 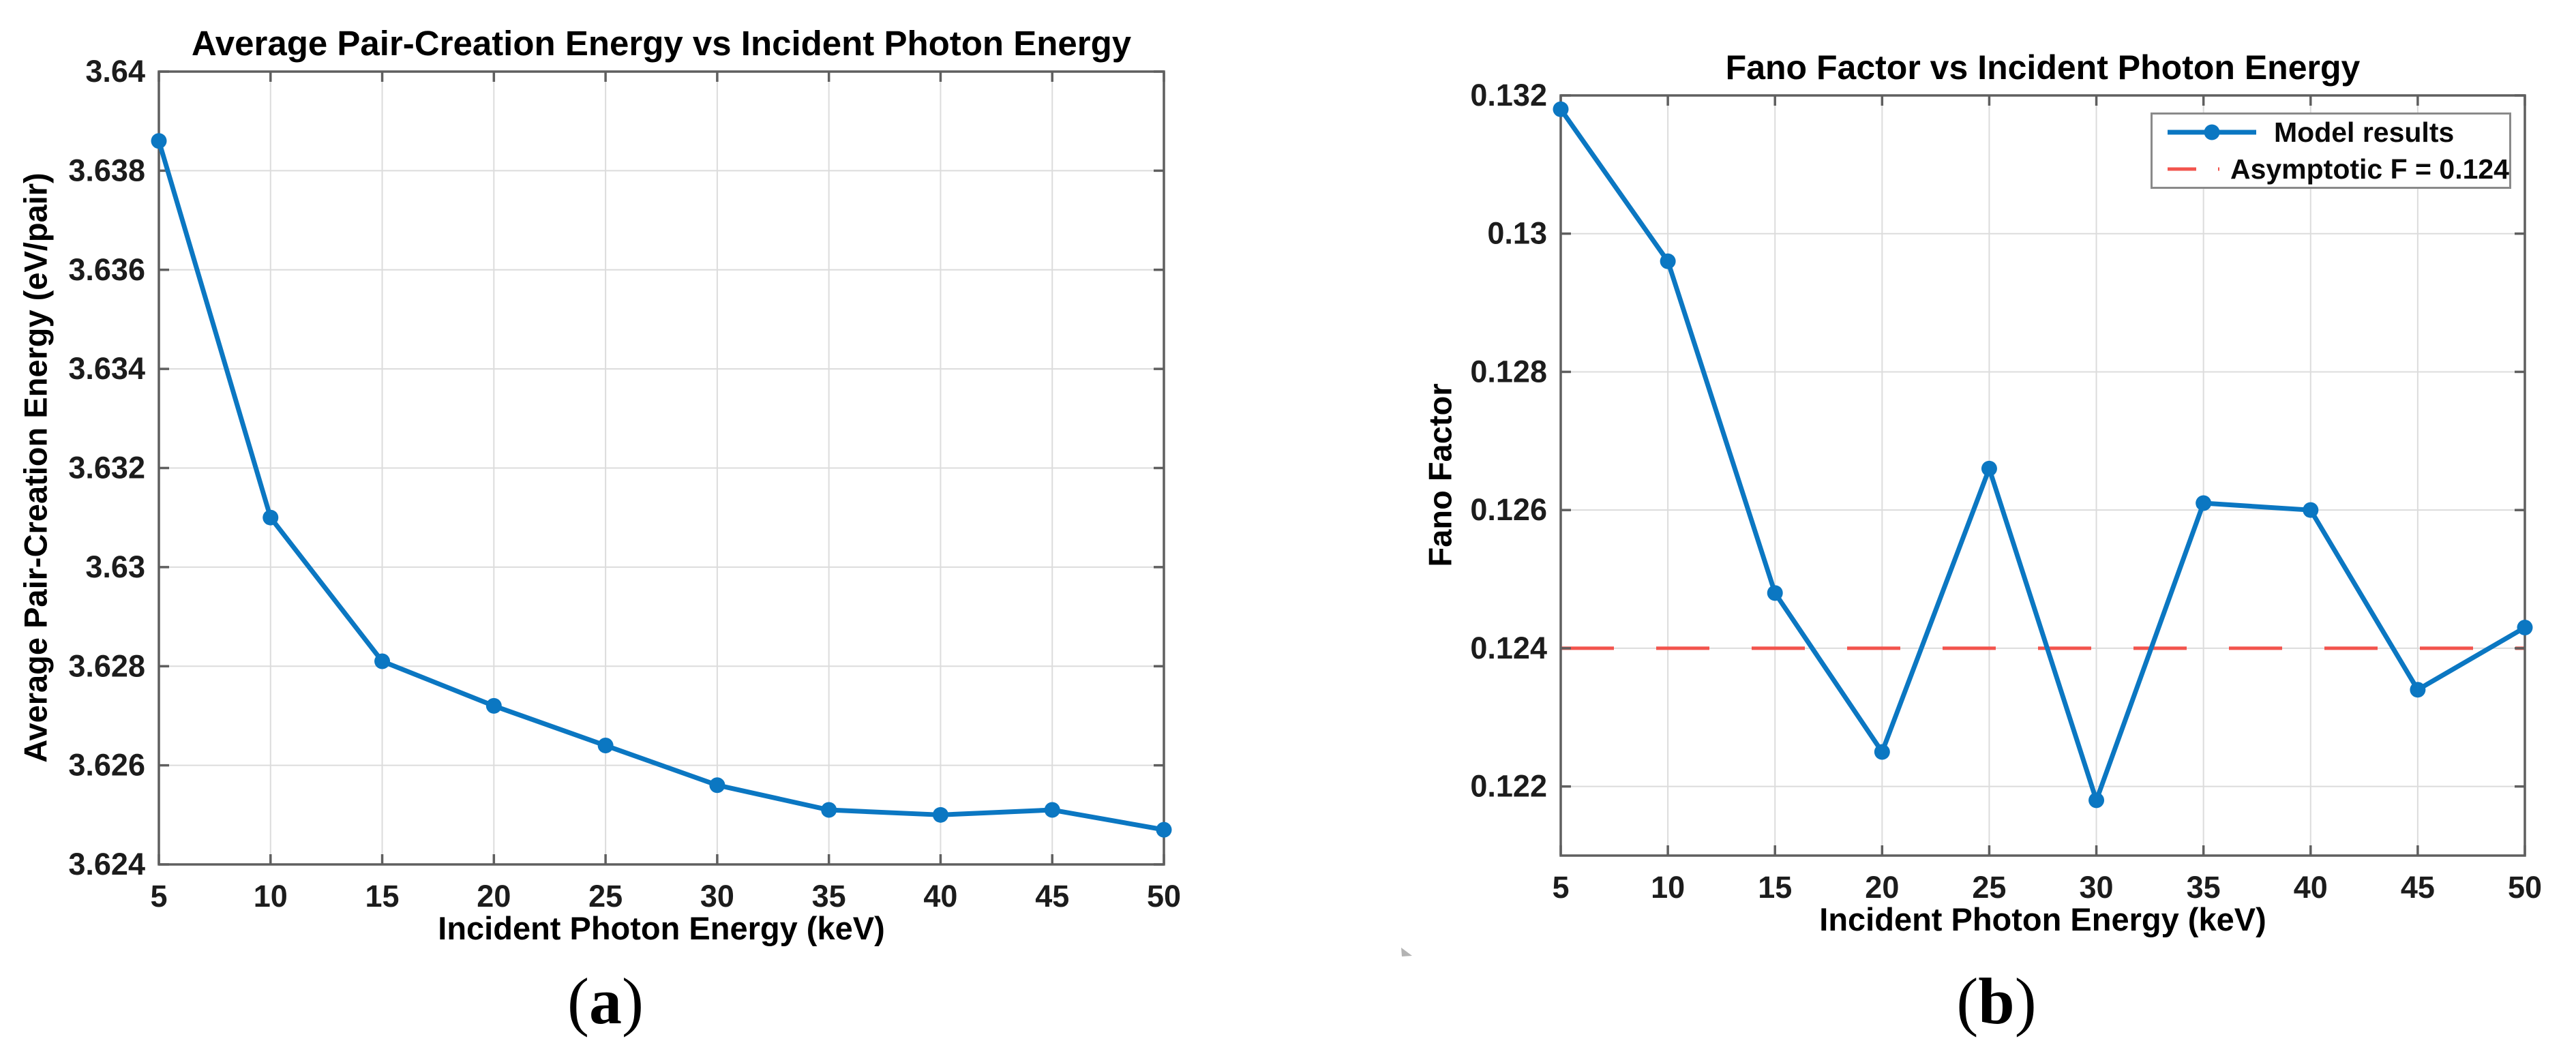 I want to click on x-tick-label-a: 5, so click(x=158, y=896).